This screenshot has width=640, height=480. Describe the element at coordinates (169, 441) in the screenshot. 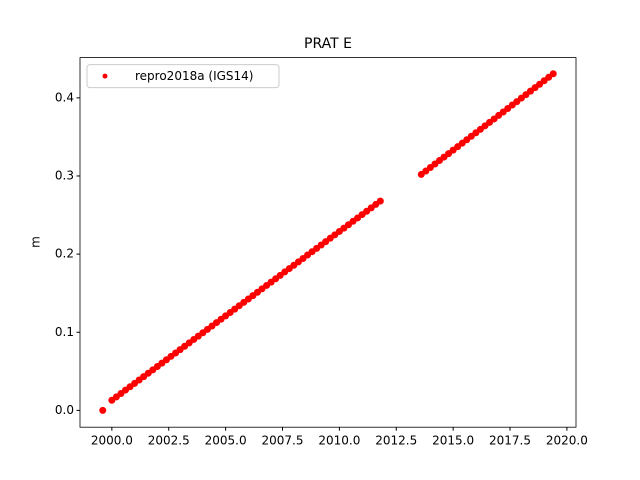

I see `x-tick-label: 2002.5` at that location.